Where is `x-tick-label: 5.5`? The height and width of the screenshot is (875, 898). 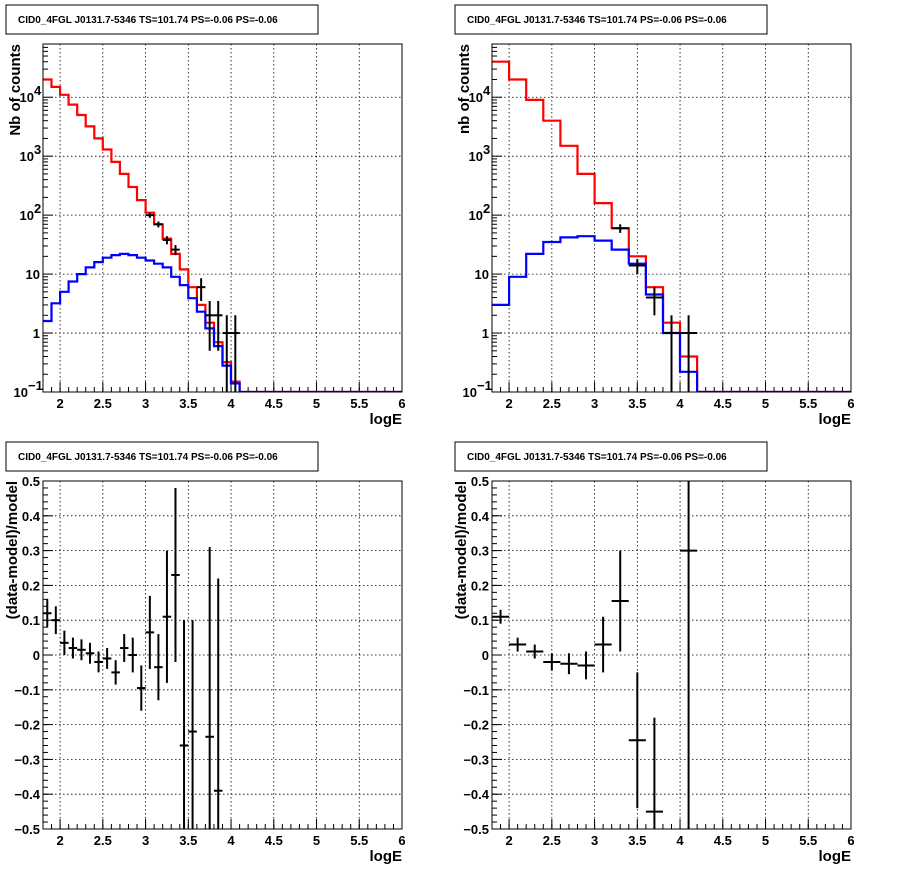
x-tick-label: 5.5 is located at coordinates (359, 403).